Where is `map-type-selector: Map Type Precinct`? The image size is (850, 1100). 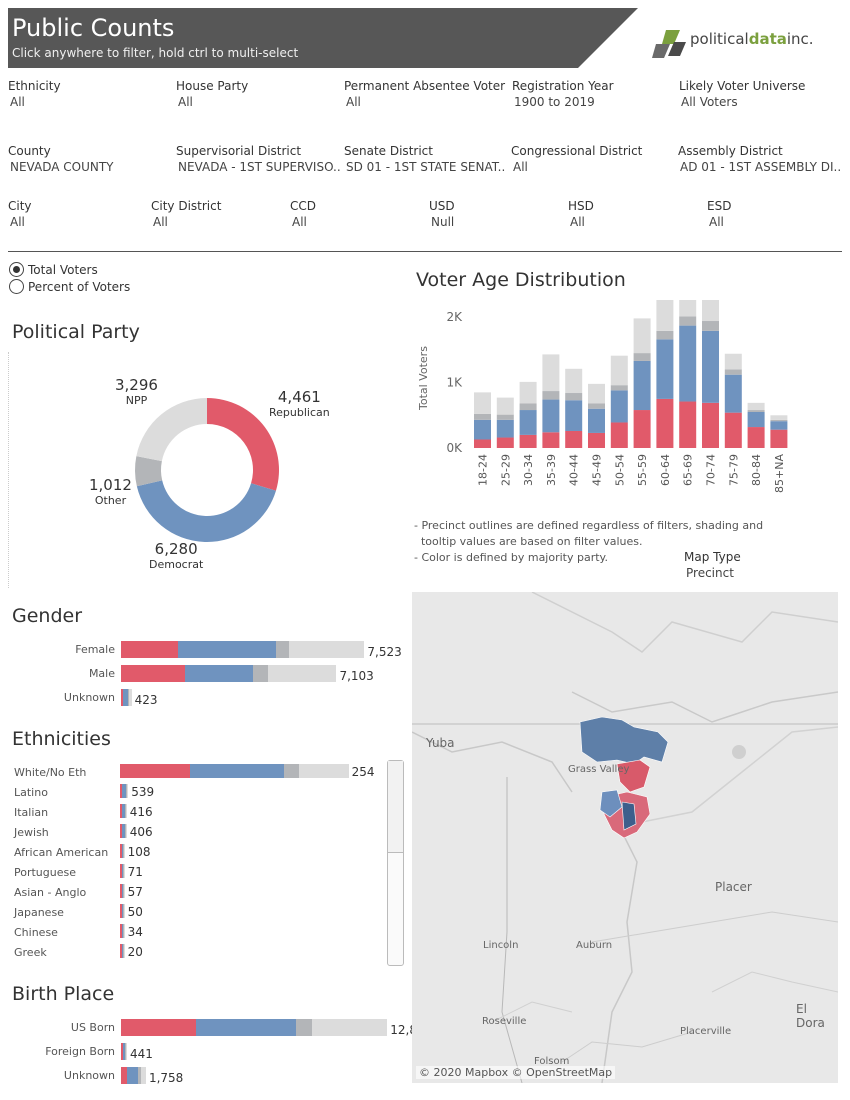
map-type-selector: Map Type Precinct is located at coordinates (712, 565).